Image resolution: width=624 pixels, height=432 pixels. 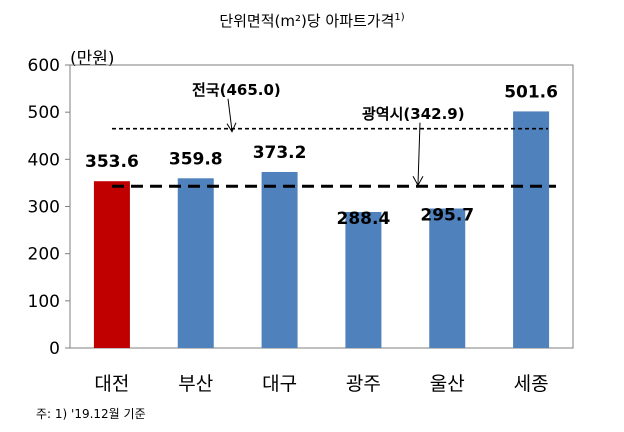 What do you see at coordinates (195, 384) in the screenshot?
I see `category-label: 부산` at bounding box center [195, 384].